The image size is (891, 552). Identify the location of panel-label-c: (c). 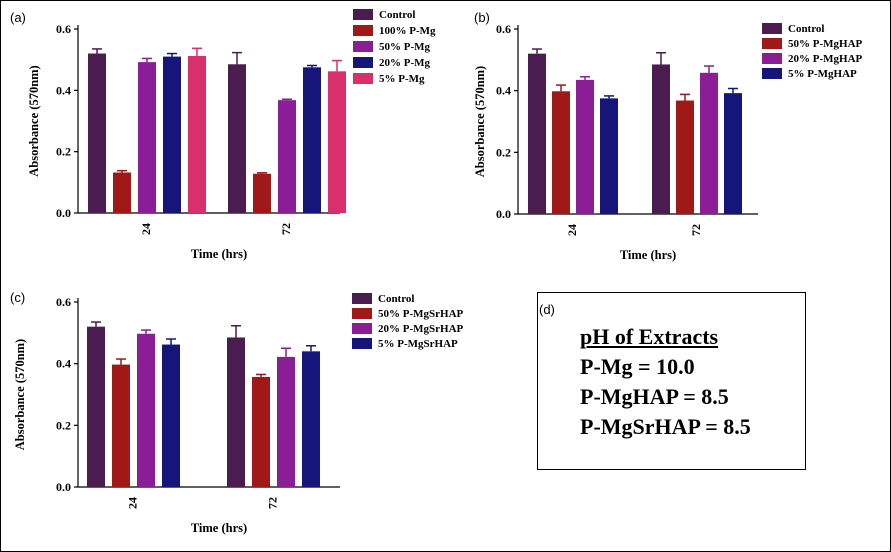
(17, 297).